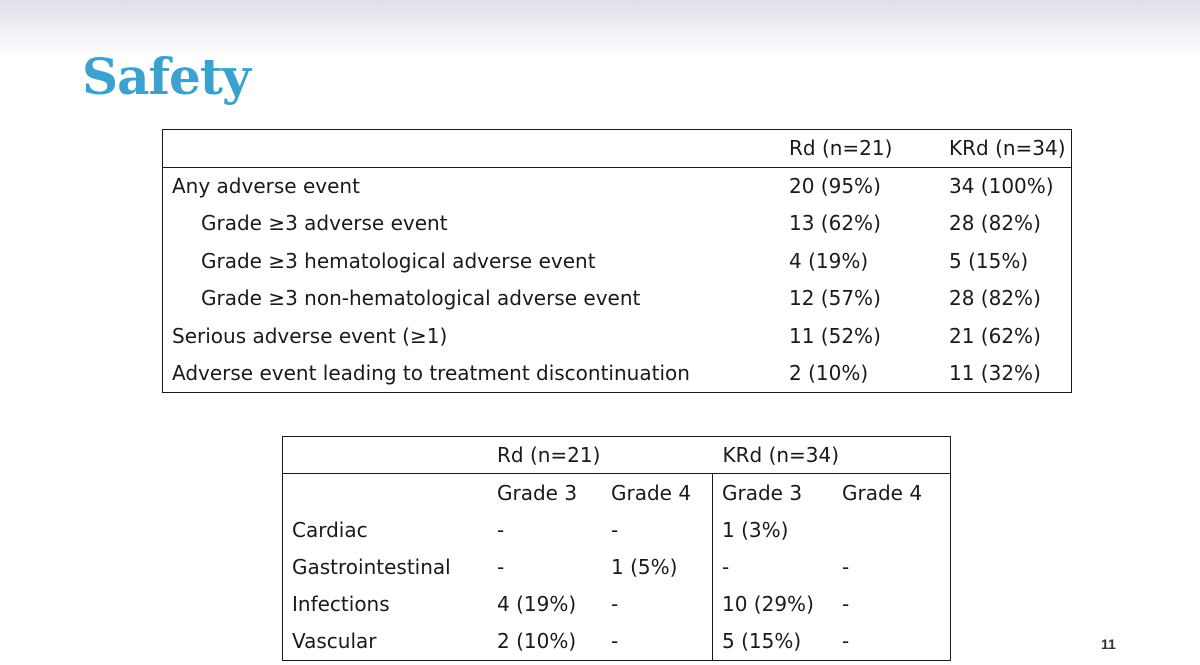  I want to click on rd-value: 20 (95%), so click(835, 186).